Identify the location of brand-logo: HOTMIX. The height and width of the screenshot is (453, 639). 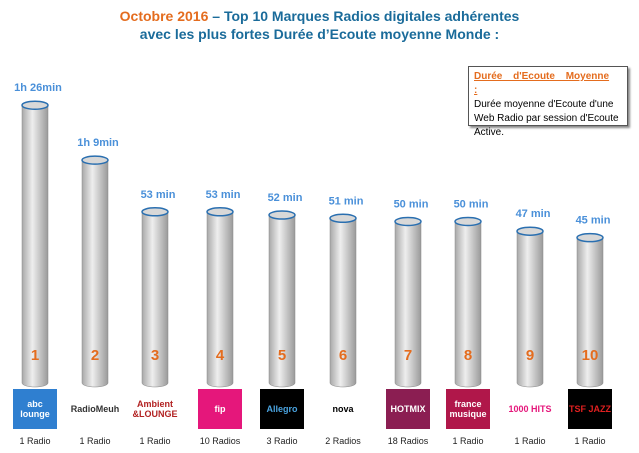
(408, 409).